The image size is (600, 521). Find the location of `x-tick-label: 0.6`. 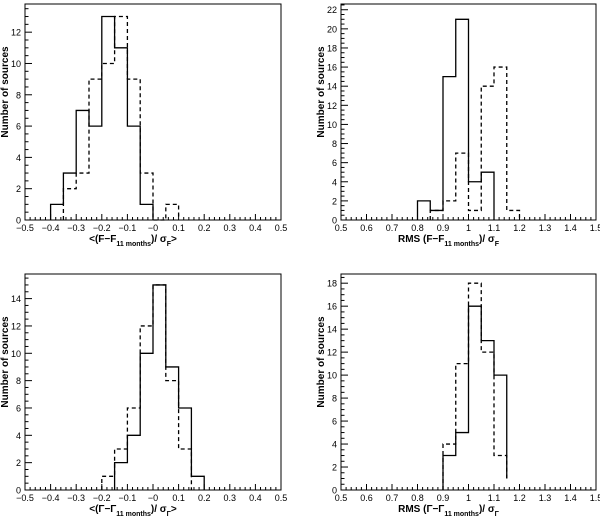

x-tick-label: 0.6 is located at coordinates (366, 498).